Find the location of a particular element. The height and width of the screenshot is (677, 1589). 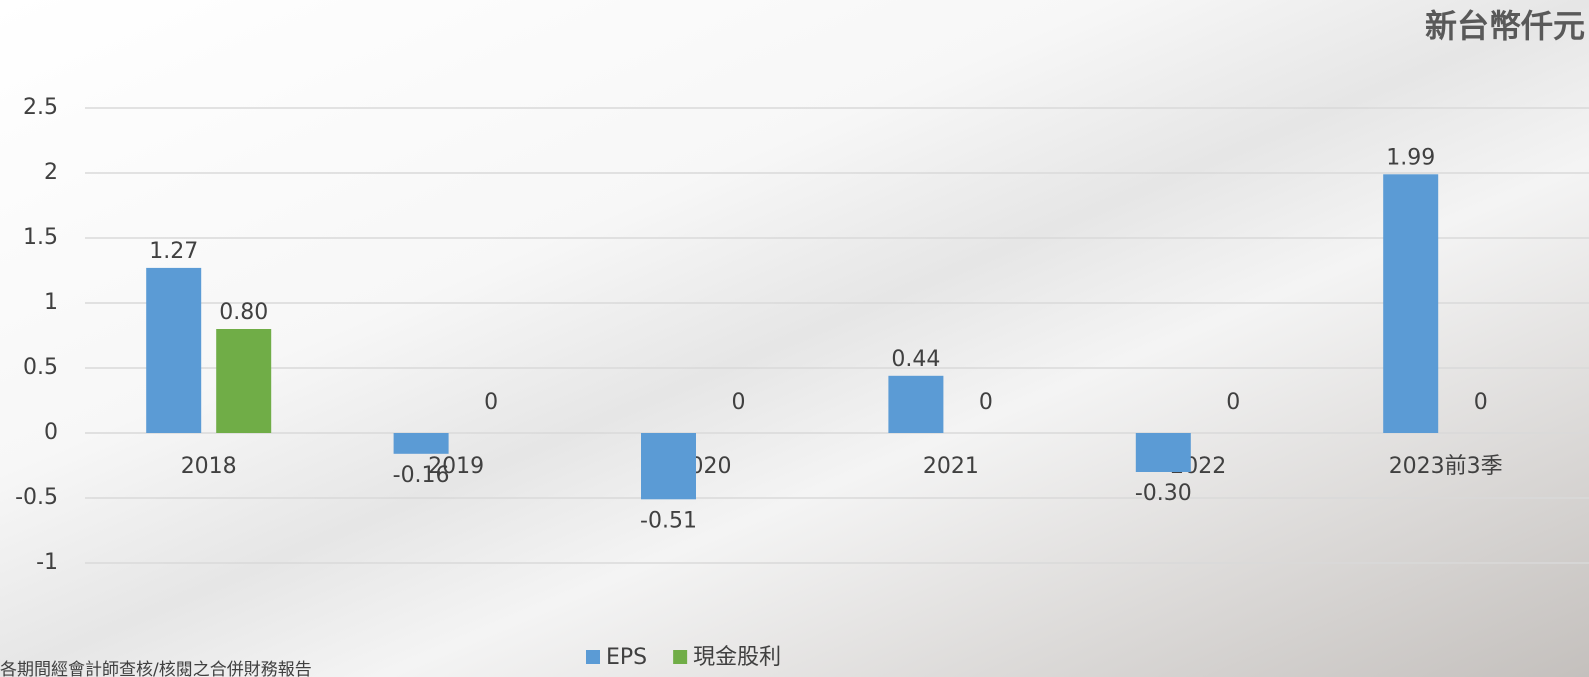

x-tick-label: 2018 is located at coordinates (209, 466).